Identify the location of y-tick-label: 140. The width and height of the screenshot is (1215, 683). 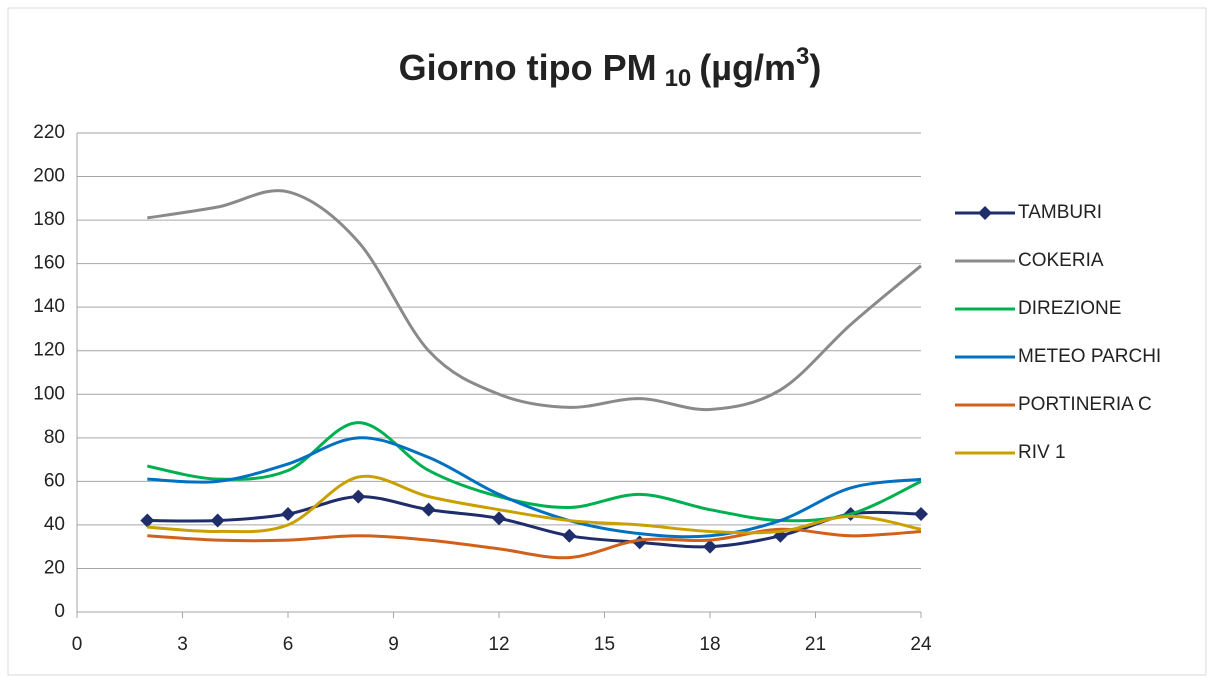
(49, 306).